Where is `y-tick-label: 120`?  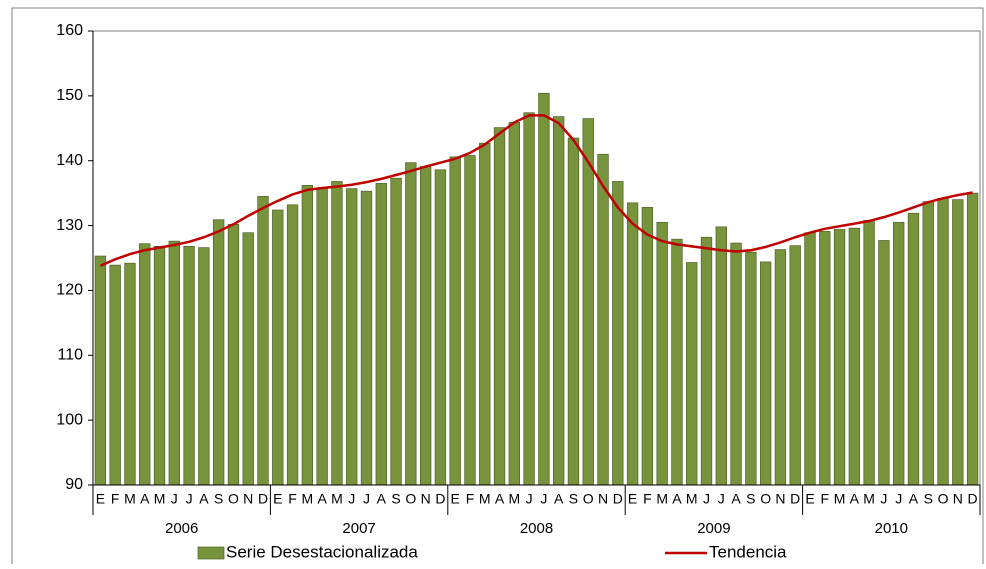
y-tick-label: 120 is located at coordinates (69, 290).